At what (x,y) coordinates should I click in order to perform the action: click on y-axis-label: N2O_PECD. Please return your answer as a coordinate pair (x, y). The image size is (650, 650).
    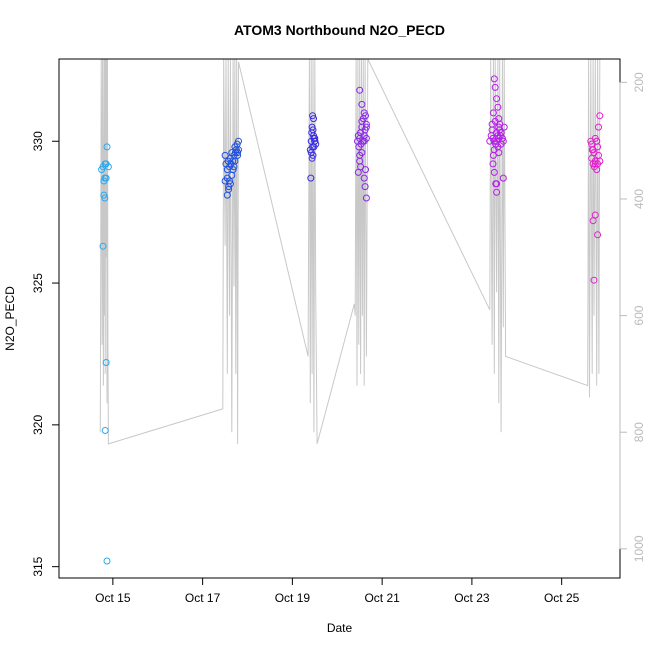
    Looking at the image, I should click on (10, 318).